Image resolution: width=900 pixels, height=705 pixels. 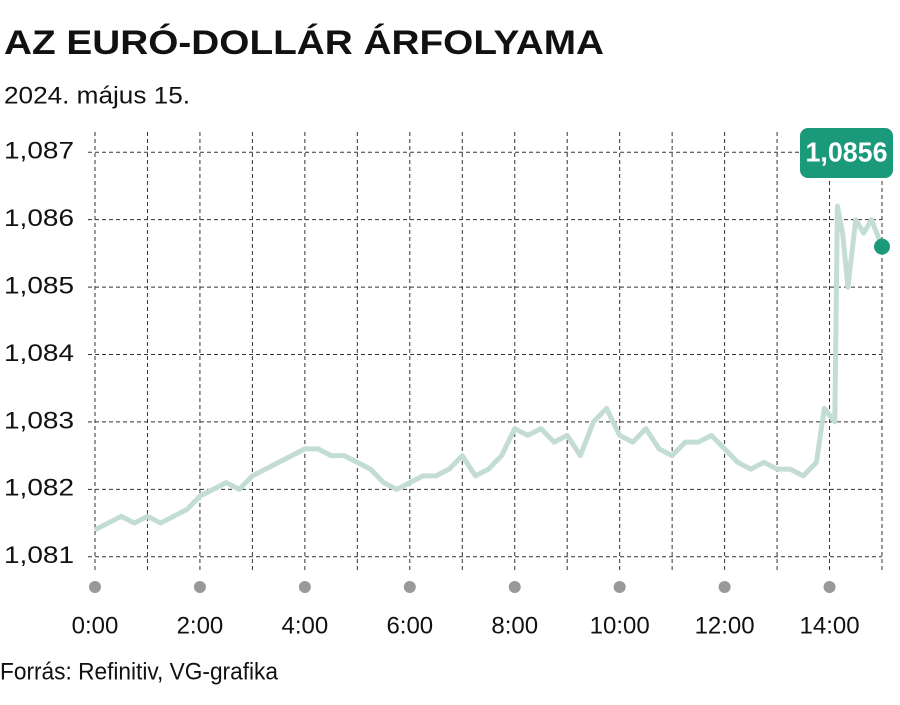 What do you see at coordinates (39, 285) in the screenshot?
I see `y-tick-label: 1,085` at bounding box center [39, 285].